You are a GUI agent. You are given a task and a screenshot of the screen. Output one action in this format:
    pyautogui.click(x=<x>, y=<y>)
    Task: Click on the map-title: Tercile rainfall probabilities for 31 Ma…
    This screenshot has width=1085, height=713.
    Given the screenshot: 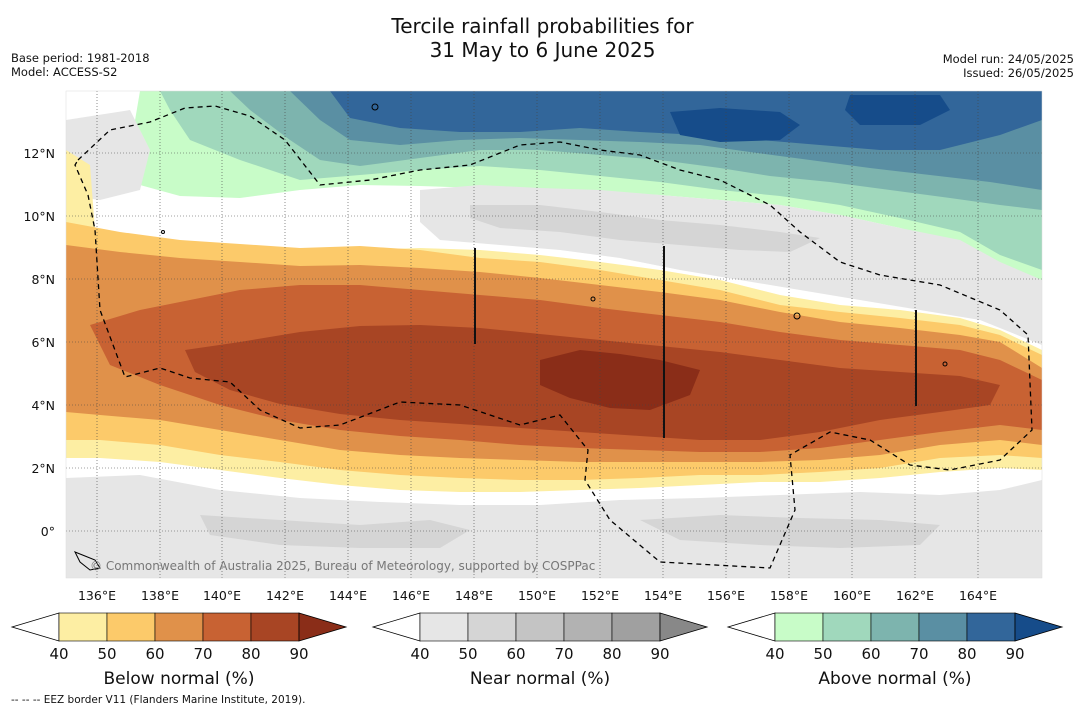 What is the action you would take?
    pyautogui.click(x=542, y=38)
    